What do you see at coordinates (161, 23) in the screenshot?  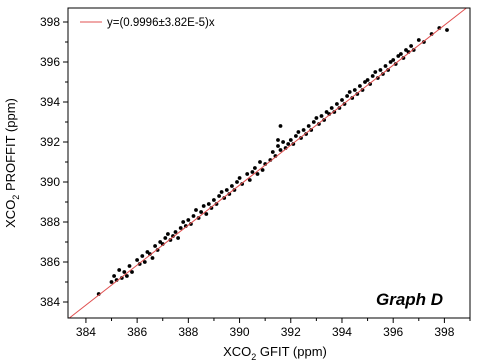 I see `legend-label: y=(0.9996±3.82E-5)x` at bounding box center [161, 23].